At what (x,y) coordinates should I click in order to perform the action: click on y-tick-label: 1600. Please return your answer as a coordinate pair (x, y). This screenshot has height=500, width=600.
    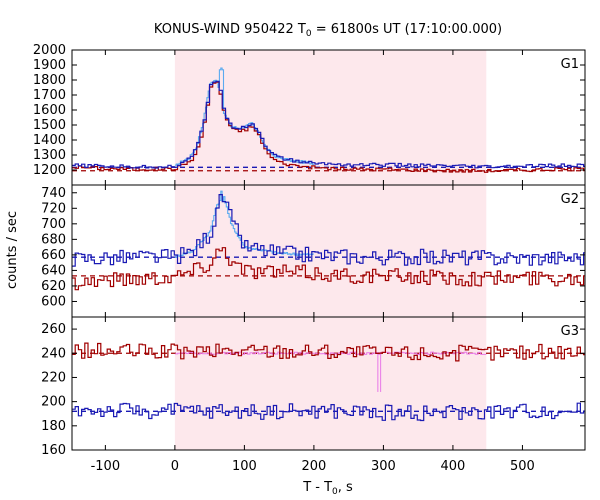
    Looking at the image, I should click on (49, 110).